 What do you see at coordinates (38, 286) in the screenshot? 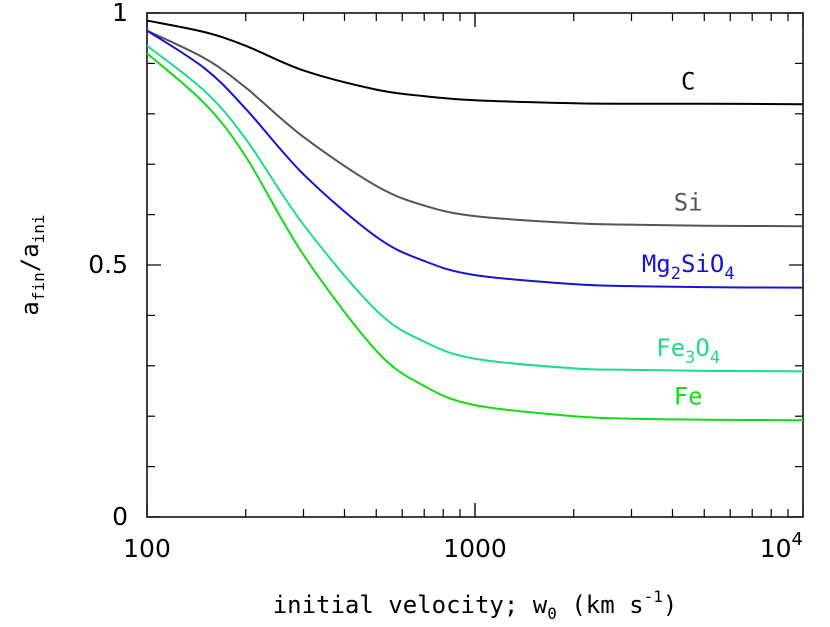
I see `y-axis-title-sub-fin: fin` at bounding box center [38, 286].